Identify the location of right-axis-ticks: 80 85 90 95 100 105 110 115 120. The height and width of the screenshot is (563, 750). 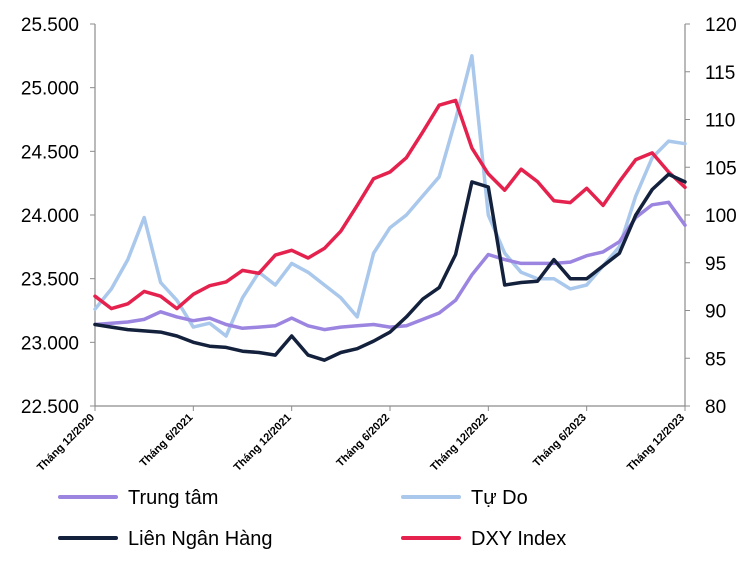
(711, 216).